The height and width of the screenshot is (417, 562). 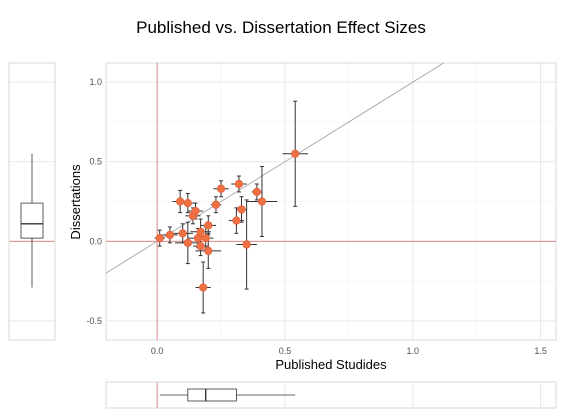 I want to click on x-boxplot, so click(x=227, y=395).